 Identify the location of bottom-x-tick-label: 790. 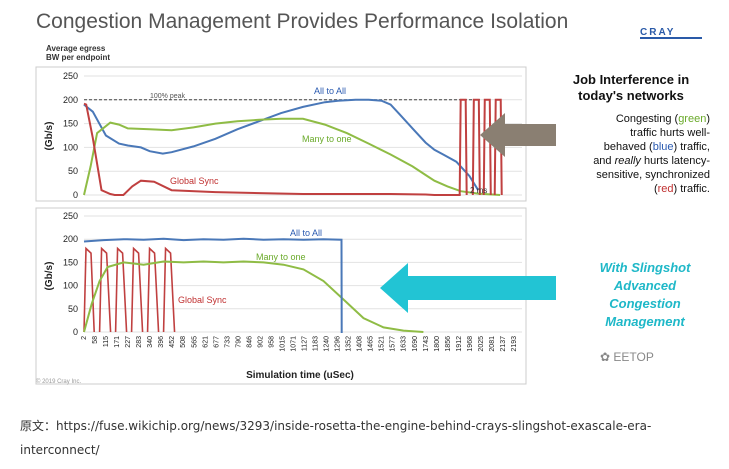
(238, 342).